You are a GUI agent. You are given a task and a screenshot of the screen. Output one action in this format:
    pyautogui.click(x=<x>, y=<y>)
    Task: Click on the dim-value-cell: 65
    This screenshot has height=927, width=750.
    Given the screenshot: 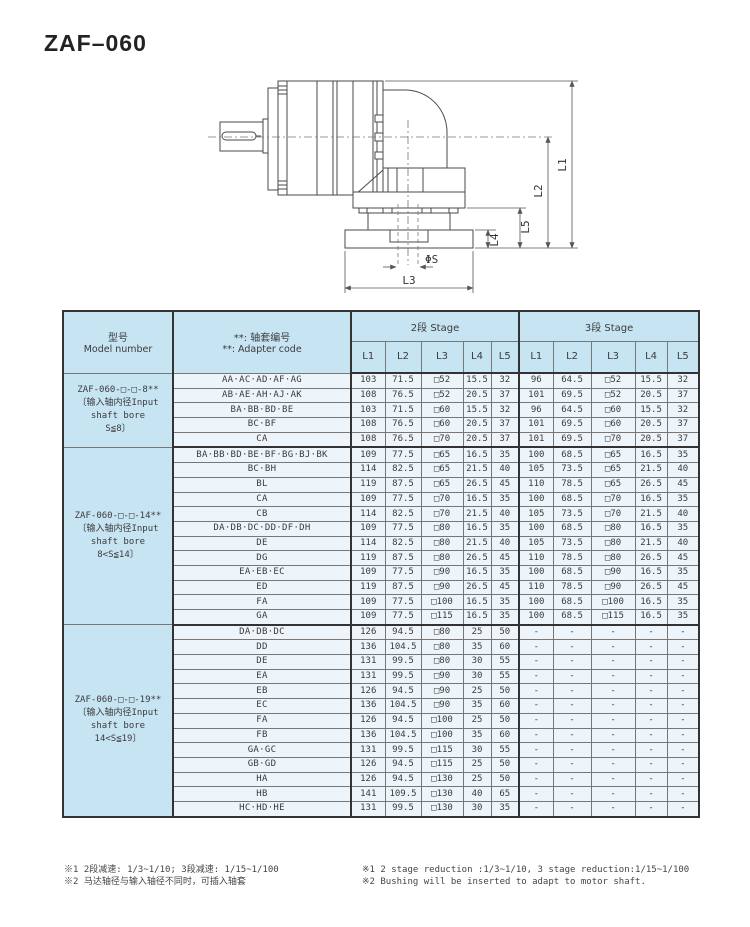 What is the action you would take?
    pyautogui.click(x=505, y=794)
    